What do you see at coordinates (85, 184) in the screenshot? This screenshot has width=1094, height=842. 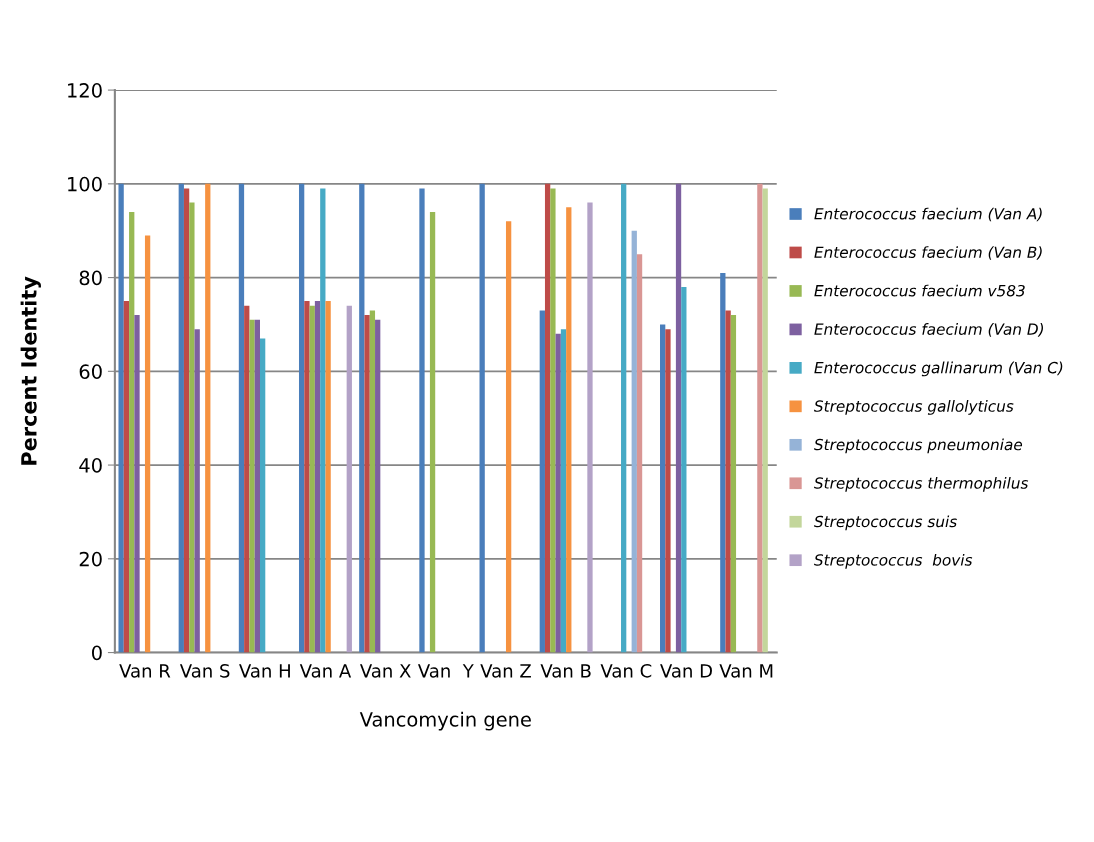 I see `y-tick-label: 100` at bounding box center [85, 184].